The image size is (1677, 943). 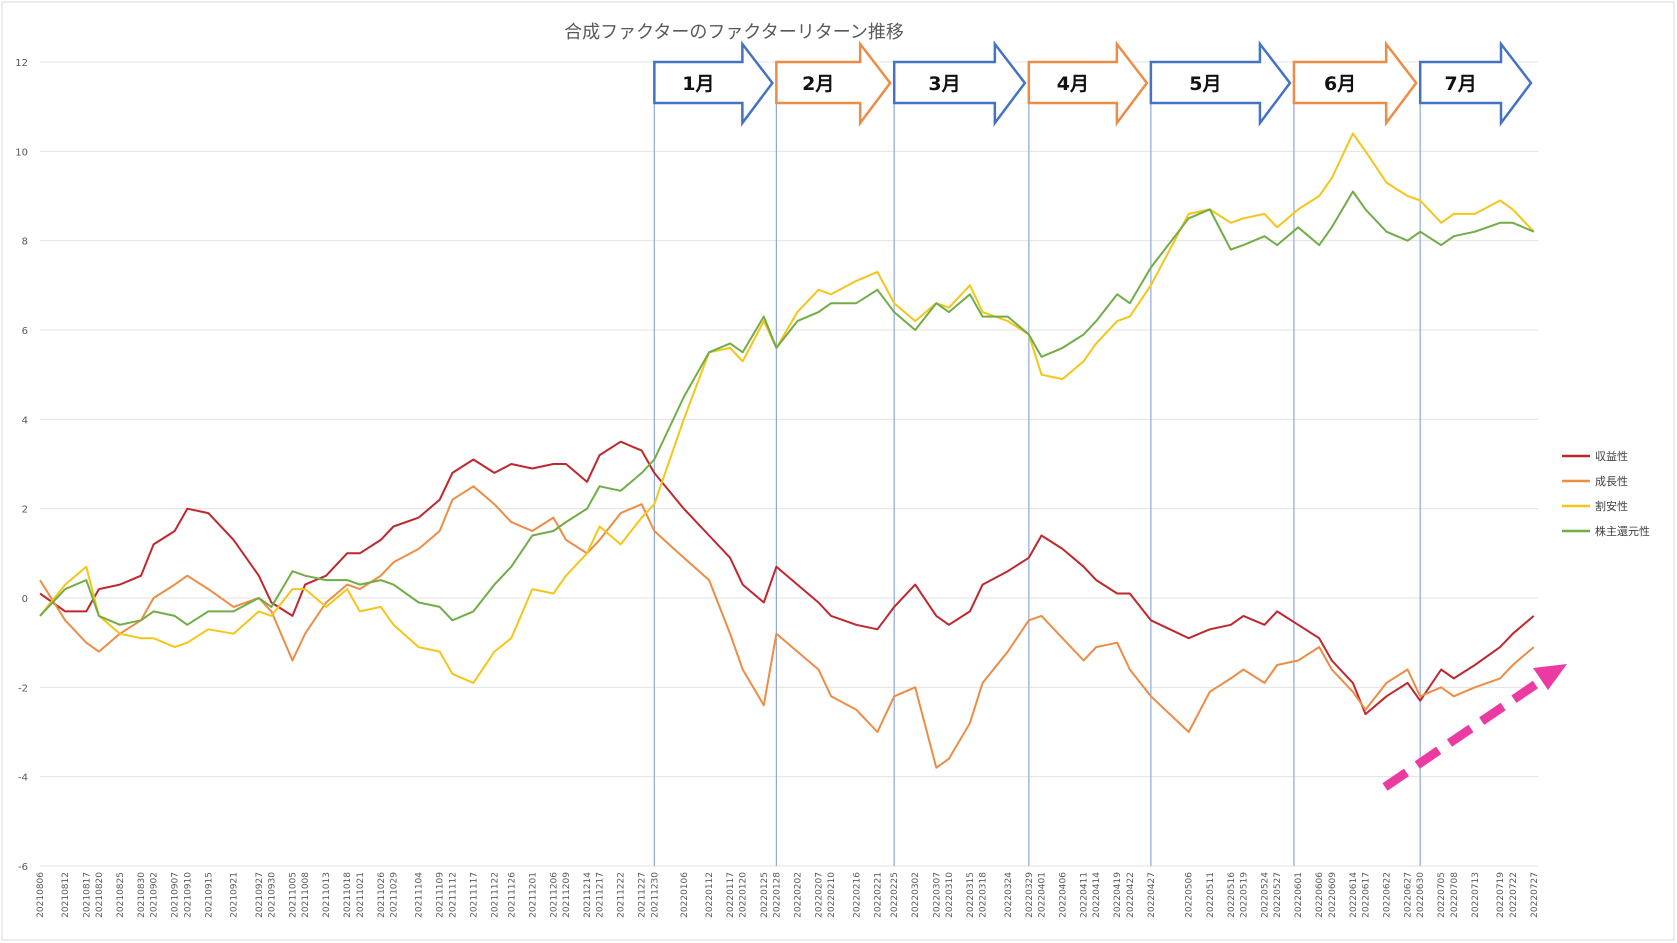 I want to click on y-tick-label: 4, so click(x=25, y=420).